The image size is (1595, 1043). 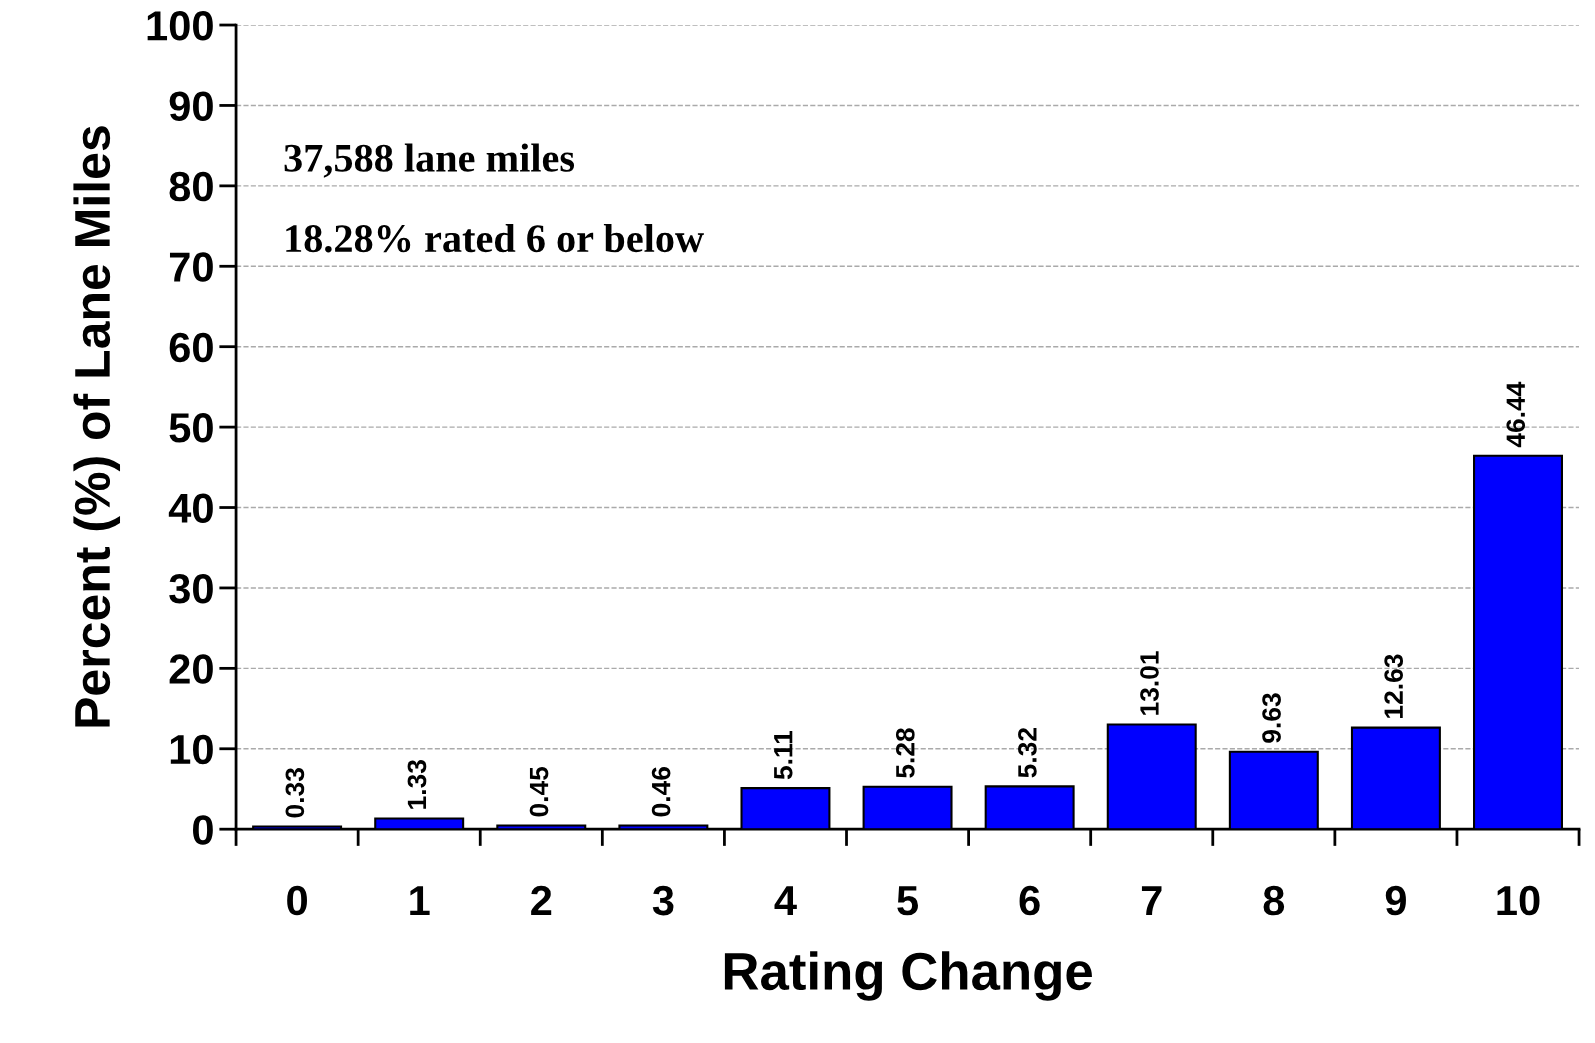 I want to click on data-label: 5.28, so click(x=905, y=753).